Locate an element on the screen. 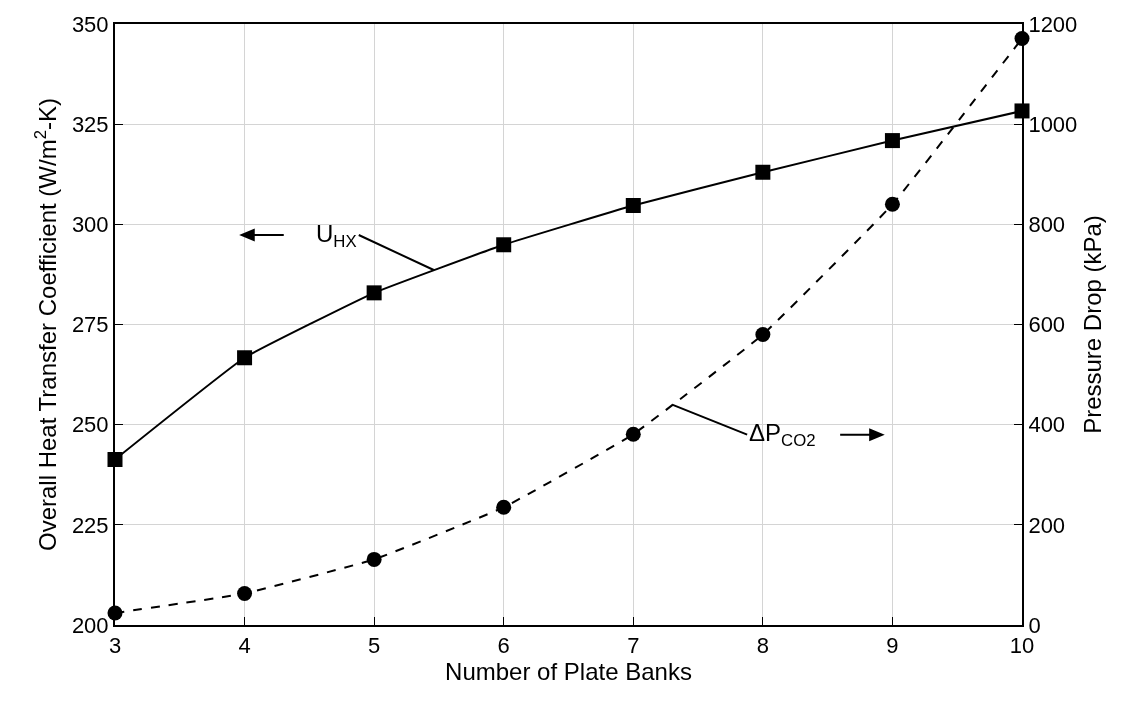 This screenshot has height=703, width=1122. y2-tick-label: 800 is located at coordinates (1047, 225).